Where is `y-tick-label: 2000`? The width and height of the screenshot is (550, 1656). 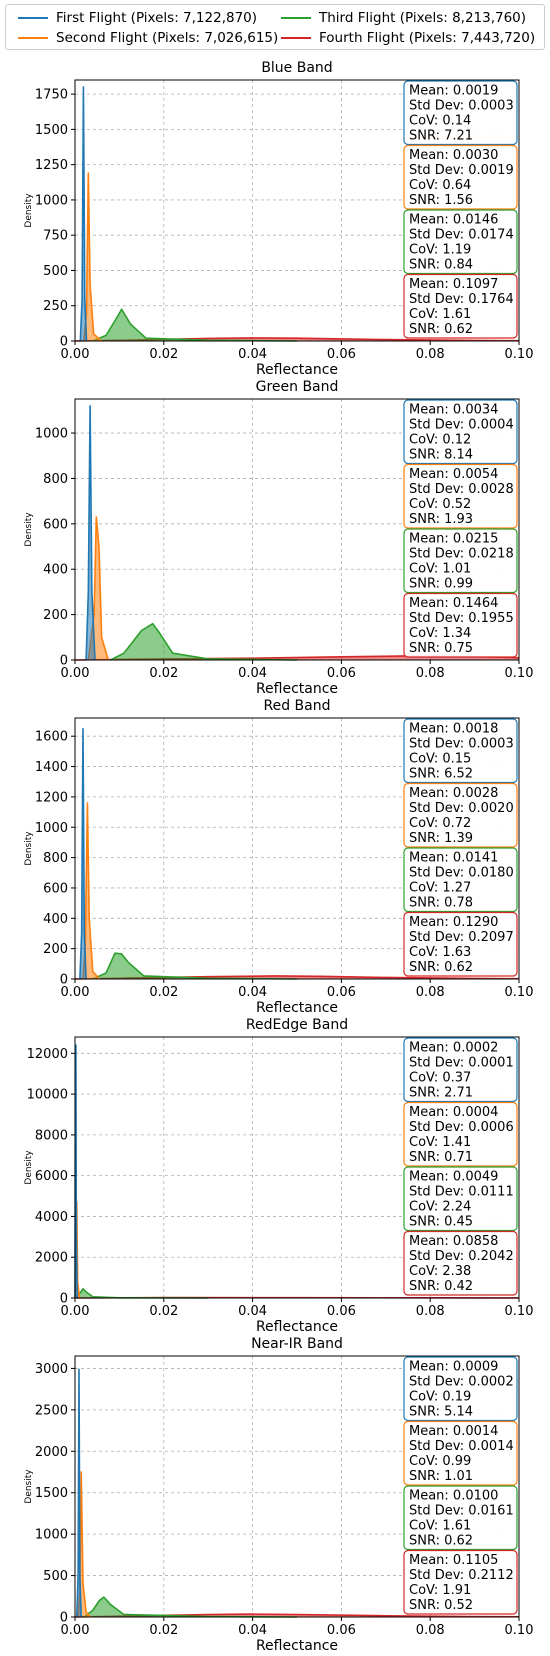 y-tick-label: 2000 is located at coordinates (51, 1452).